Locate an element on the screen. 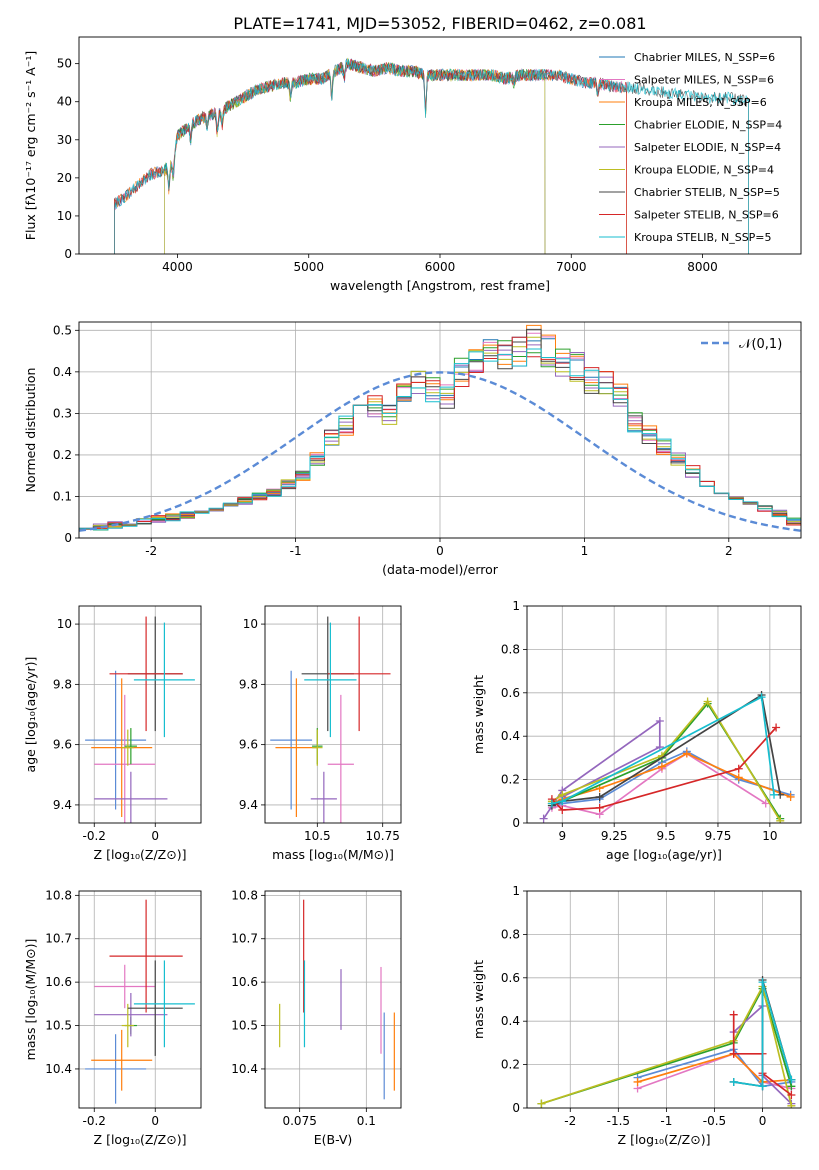 The width and height of the screenshot is (819, 1170). x-tick-label: 10.75 is located at coordinates (383, 836).